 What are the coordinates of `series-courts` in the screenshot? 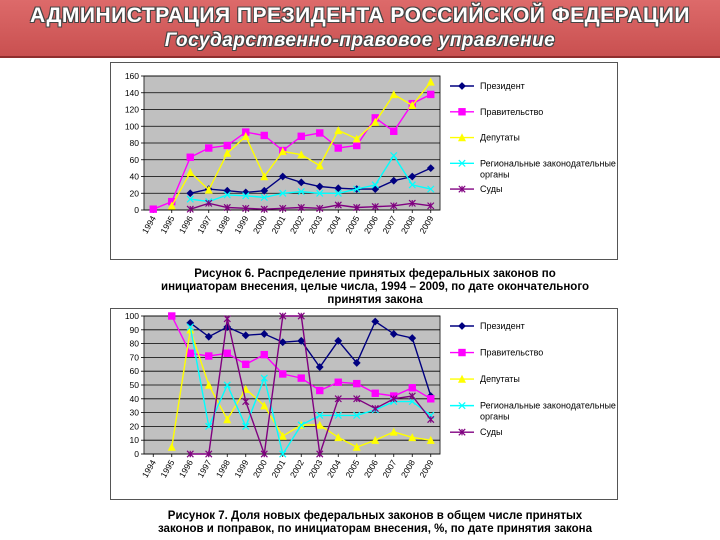 It's located at (310, 385).